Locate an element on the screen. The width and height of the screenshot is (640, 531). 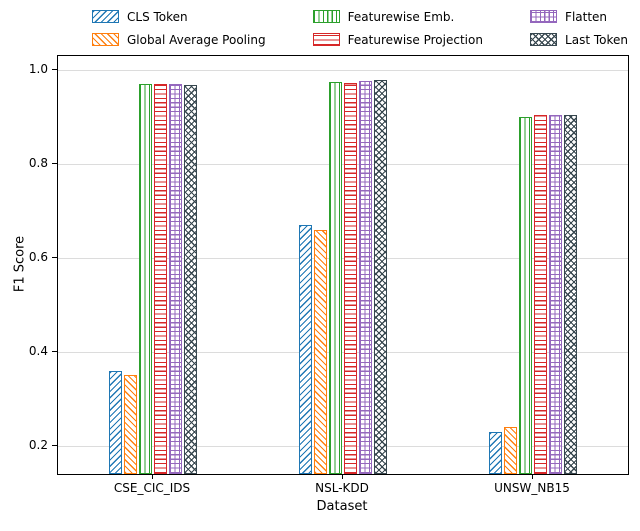
y-tick-label: 0.4 is located at coordinates (38, 350).